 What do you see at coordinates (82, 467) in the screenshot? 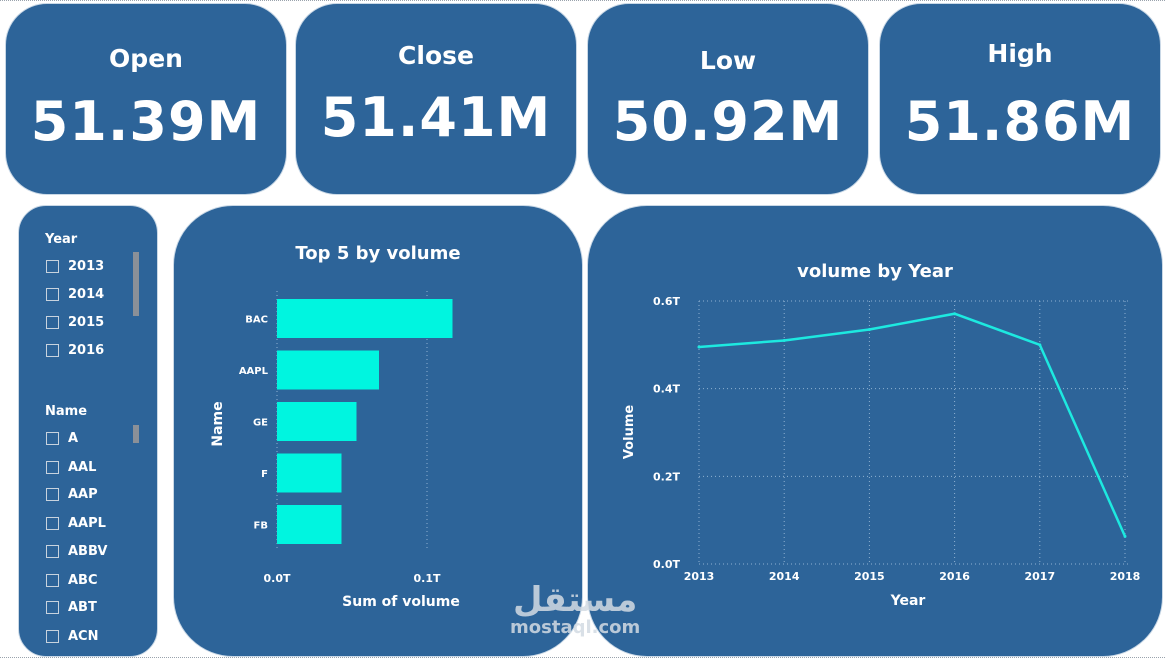
I see `name-slicer-item-label: AAL` at bounding box center [82, 467].